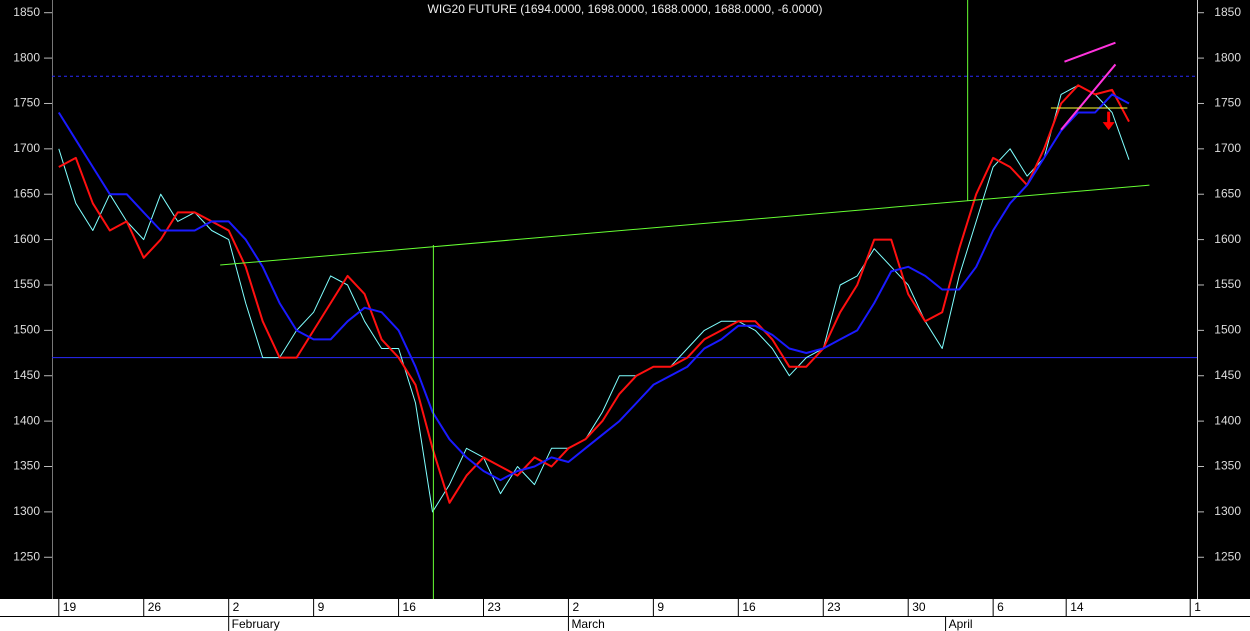 The width and height of the screenshot is (1250, 631). What do you see at coordinates (70, 607) in the screenshot?
I see `x-tick-label: 19` at bounding box center [70, 607].